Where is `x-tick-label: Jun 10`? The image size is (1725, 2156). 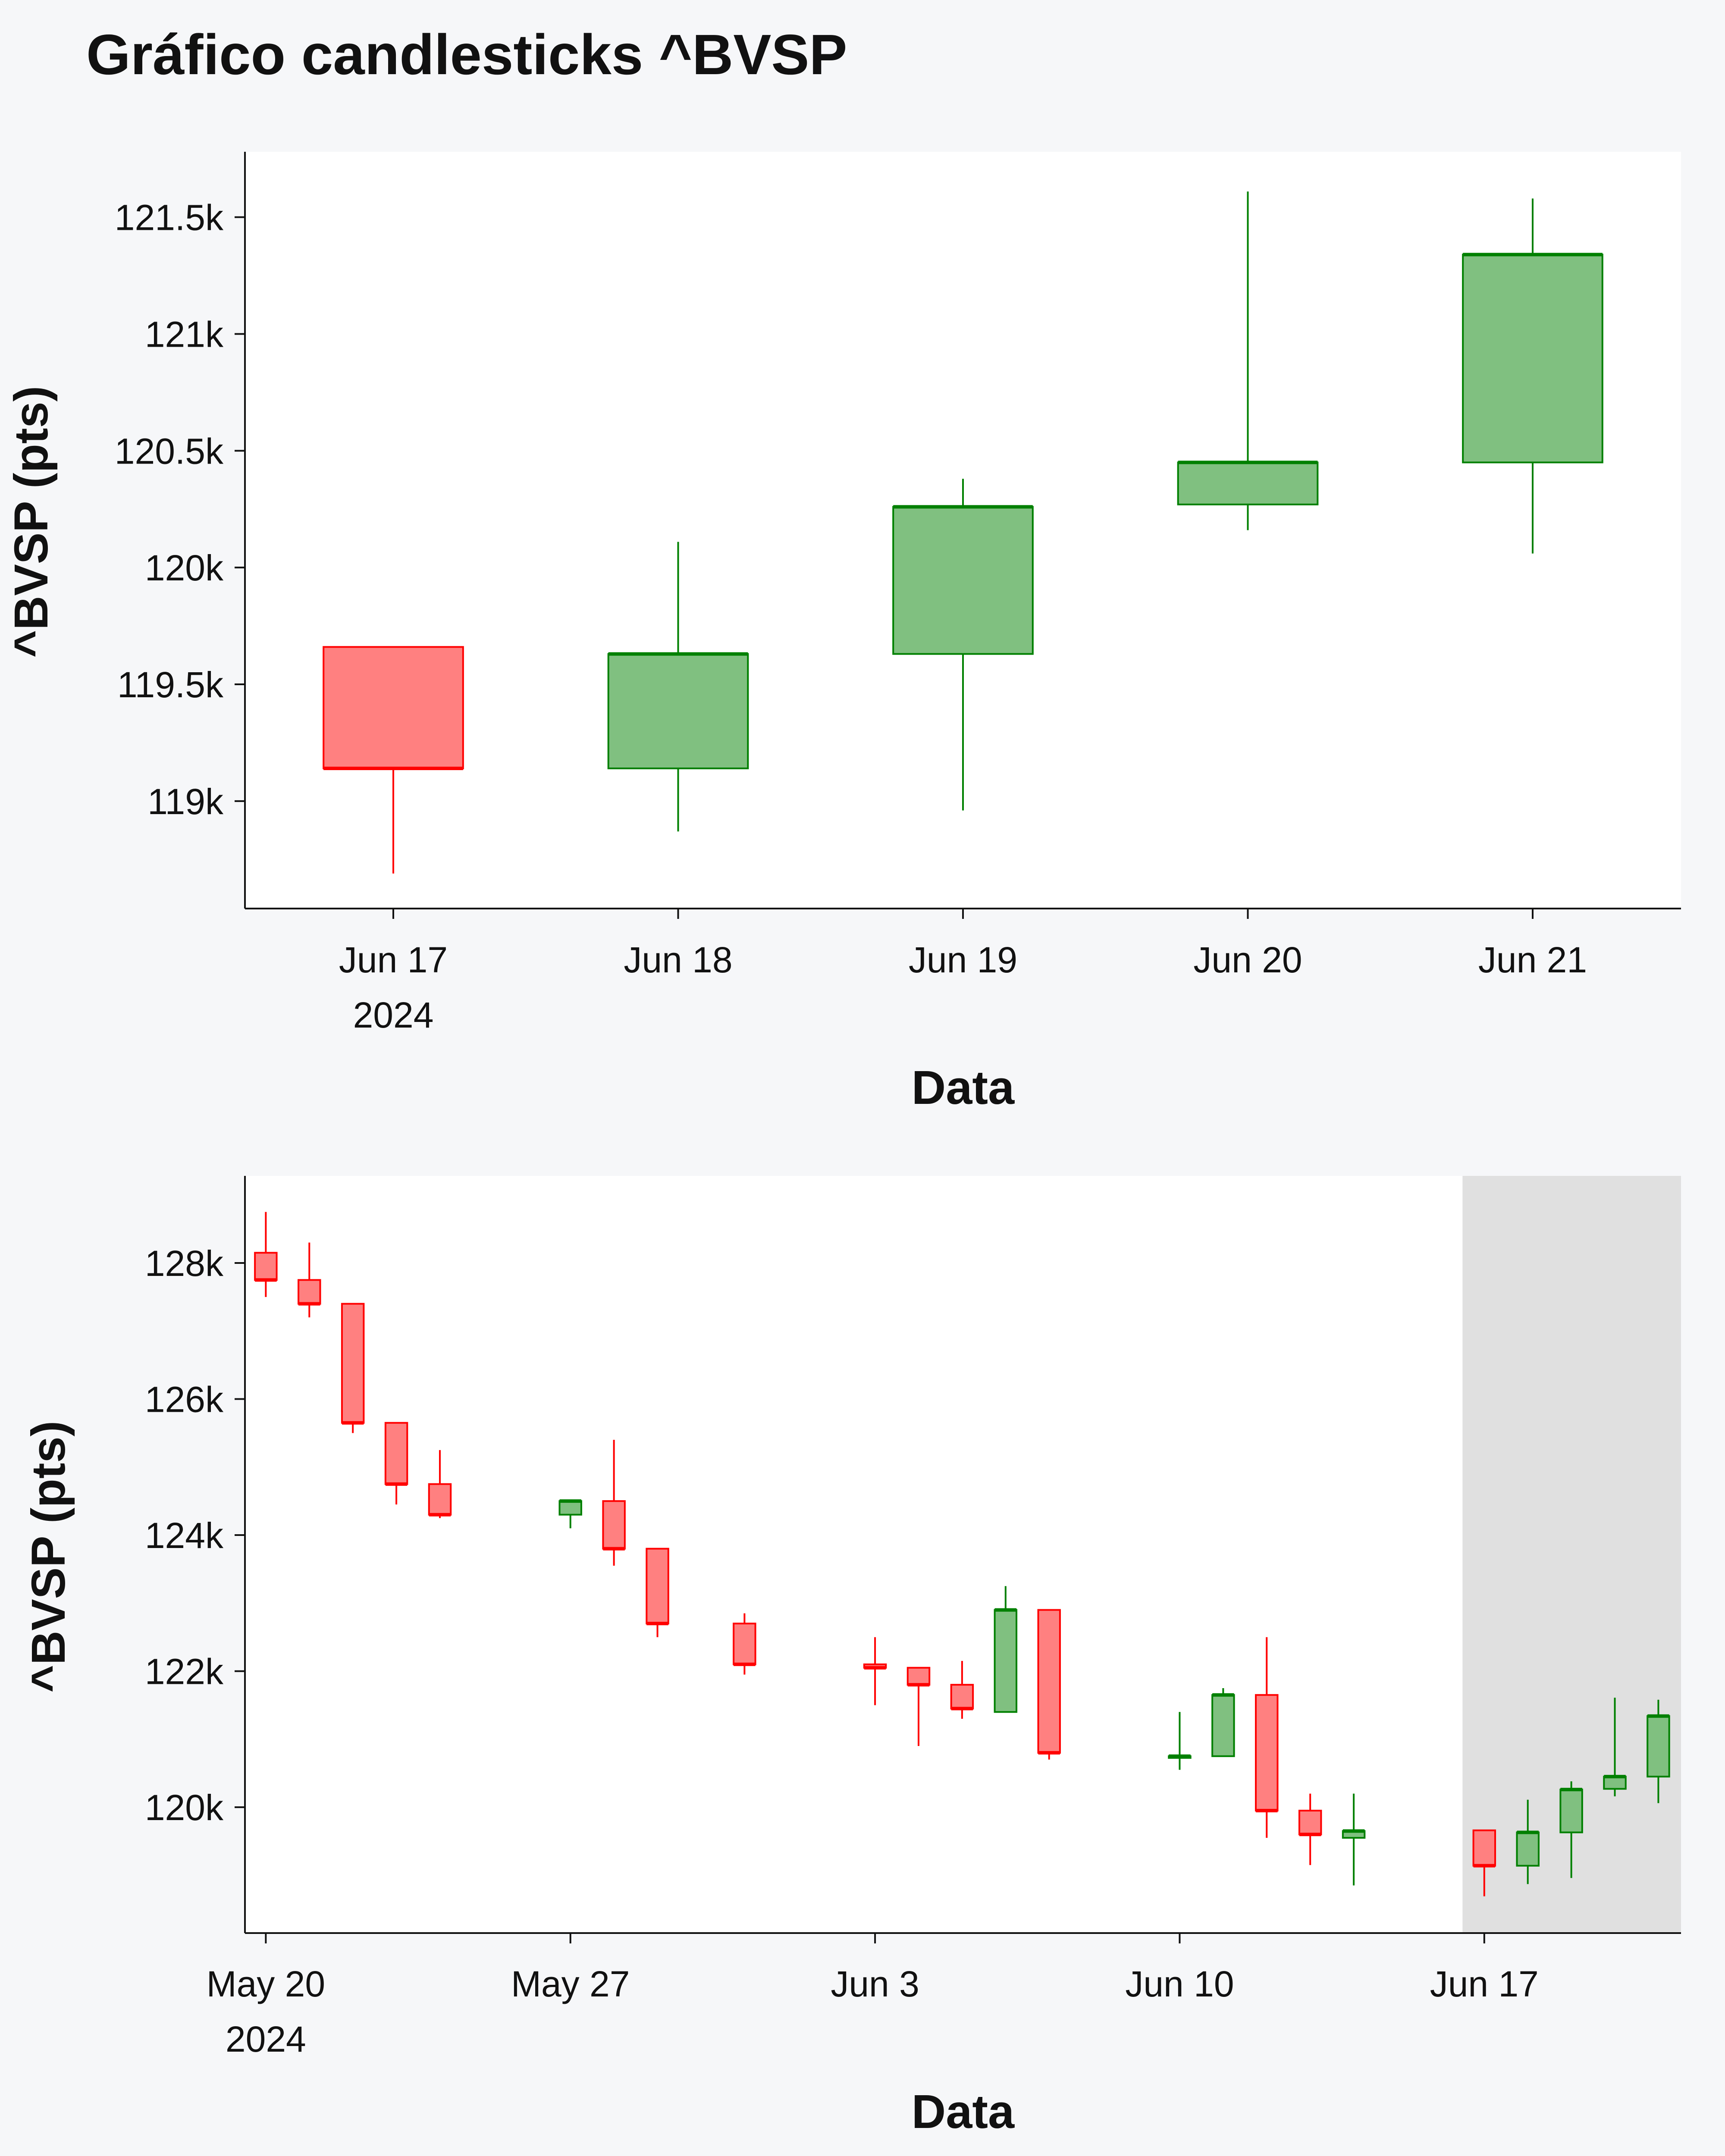
x-tick-label: Jun 10 is located at coordinates (1179, 1984).